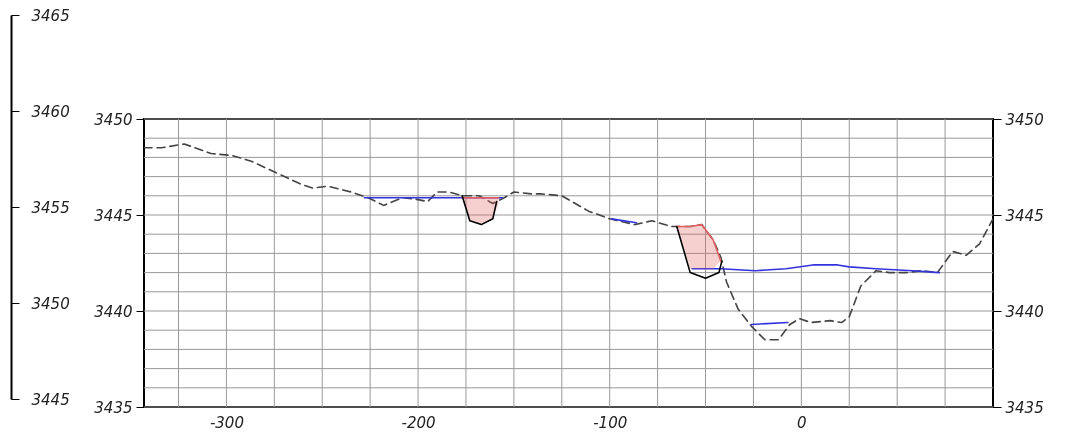 This screenshot has width=1071, height=438. Describe the element at coordinates (50, 207) in the screenshot. I see `y3-tick-label: 3455` at that location.